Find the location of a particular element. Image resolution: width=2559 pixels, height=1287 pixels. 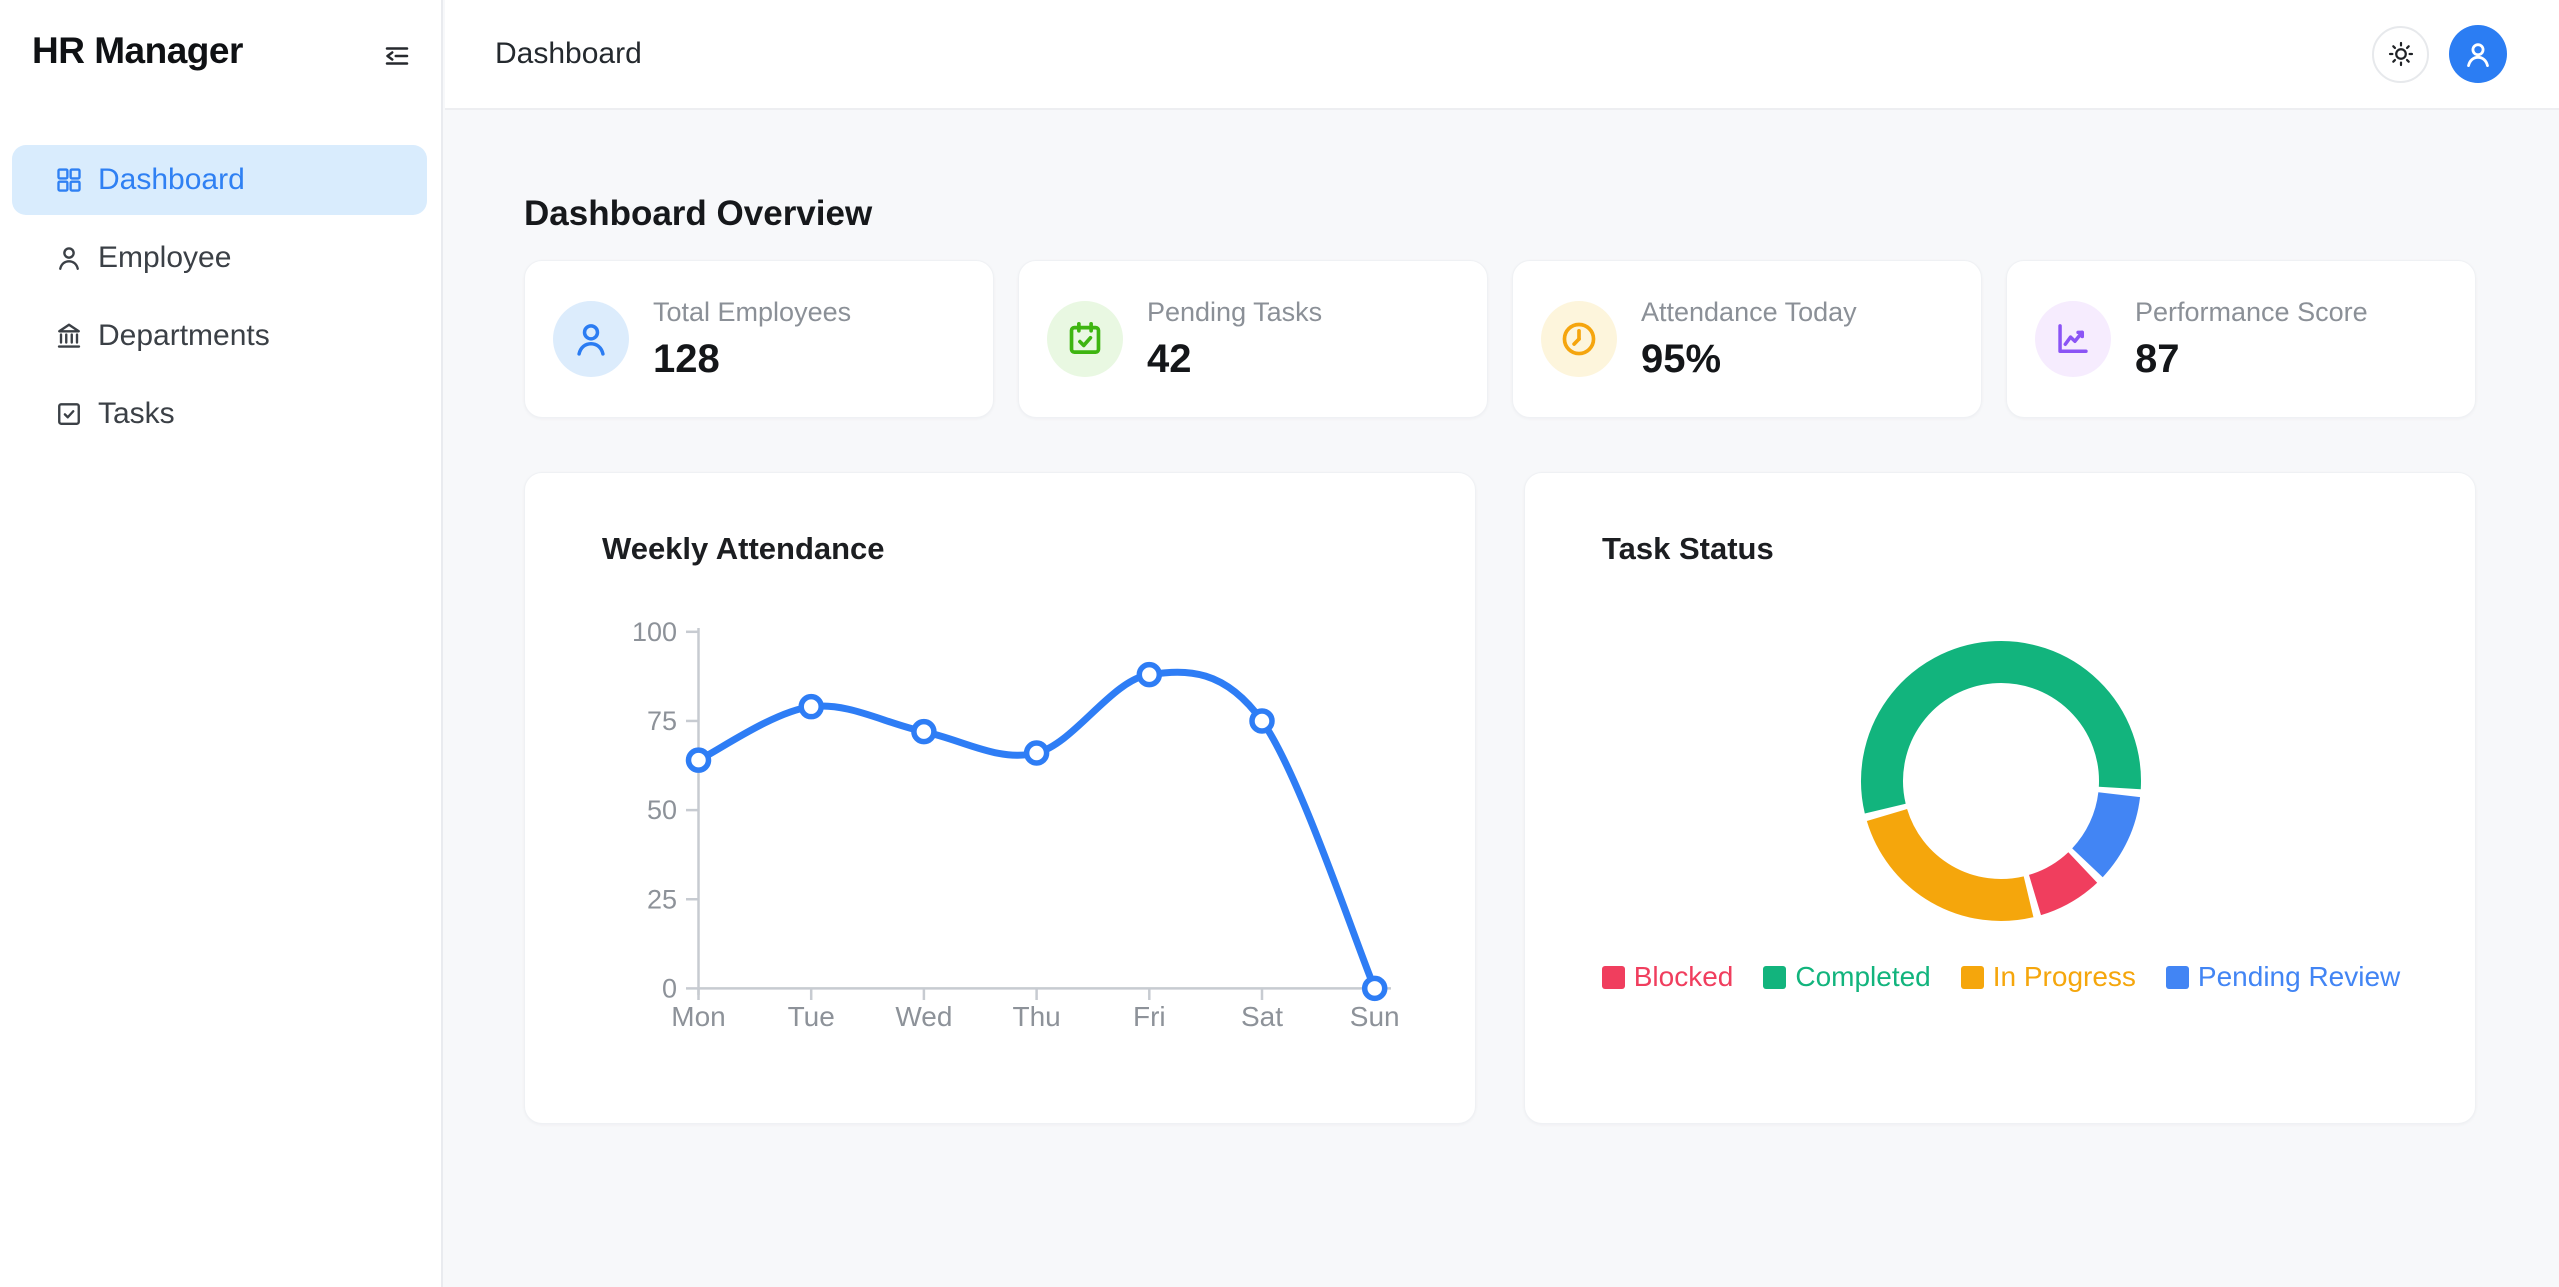

legend-label: Completed is located at coordinates (1863, 976).